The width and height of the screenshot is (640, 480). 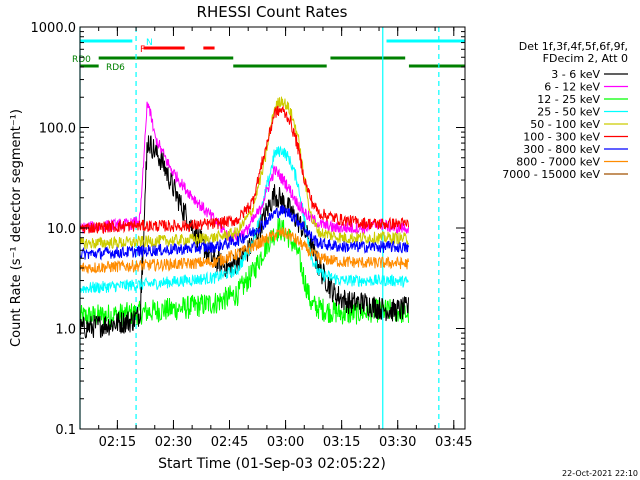 What do you see at coordinates (57, 129) in the screenshot?
I see `y-tick-label: 100.0` at bounding box center [57, 129].